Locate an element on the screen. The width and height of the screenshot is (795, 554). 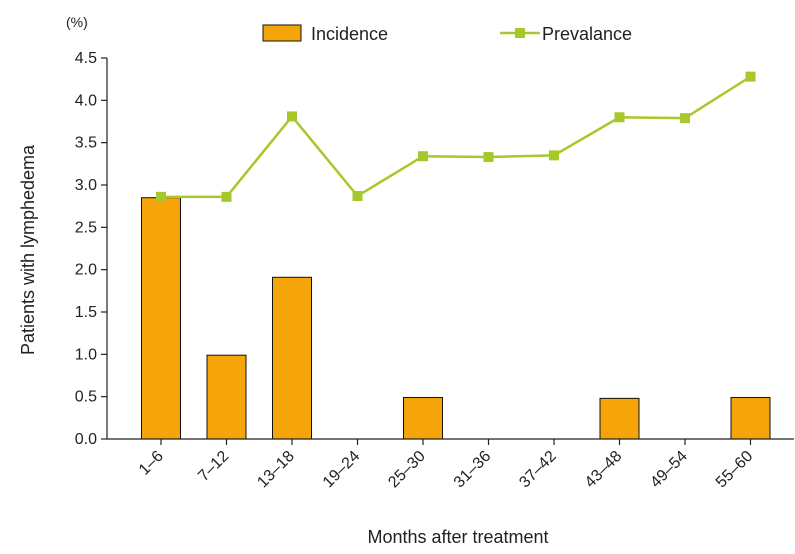
legend-prevalance-marker is located at coordinates (520, 33).